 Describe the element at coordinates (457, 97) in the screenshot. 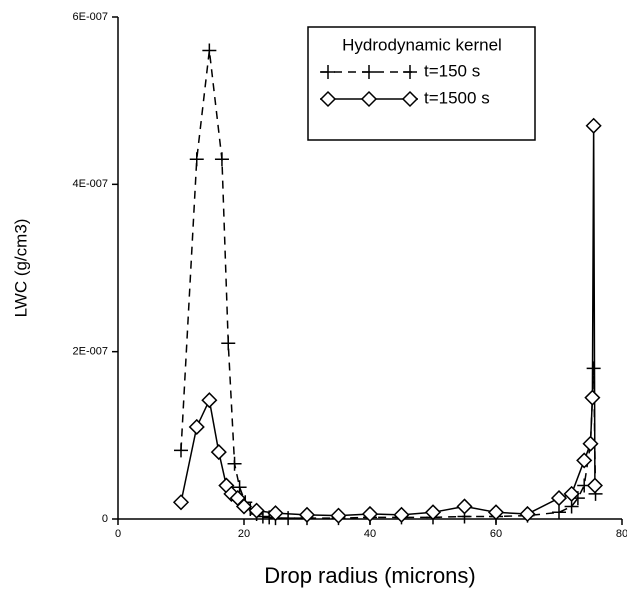

I see `legend-label: t=1500 s` at that location.